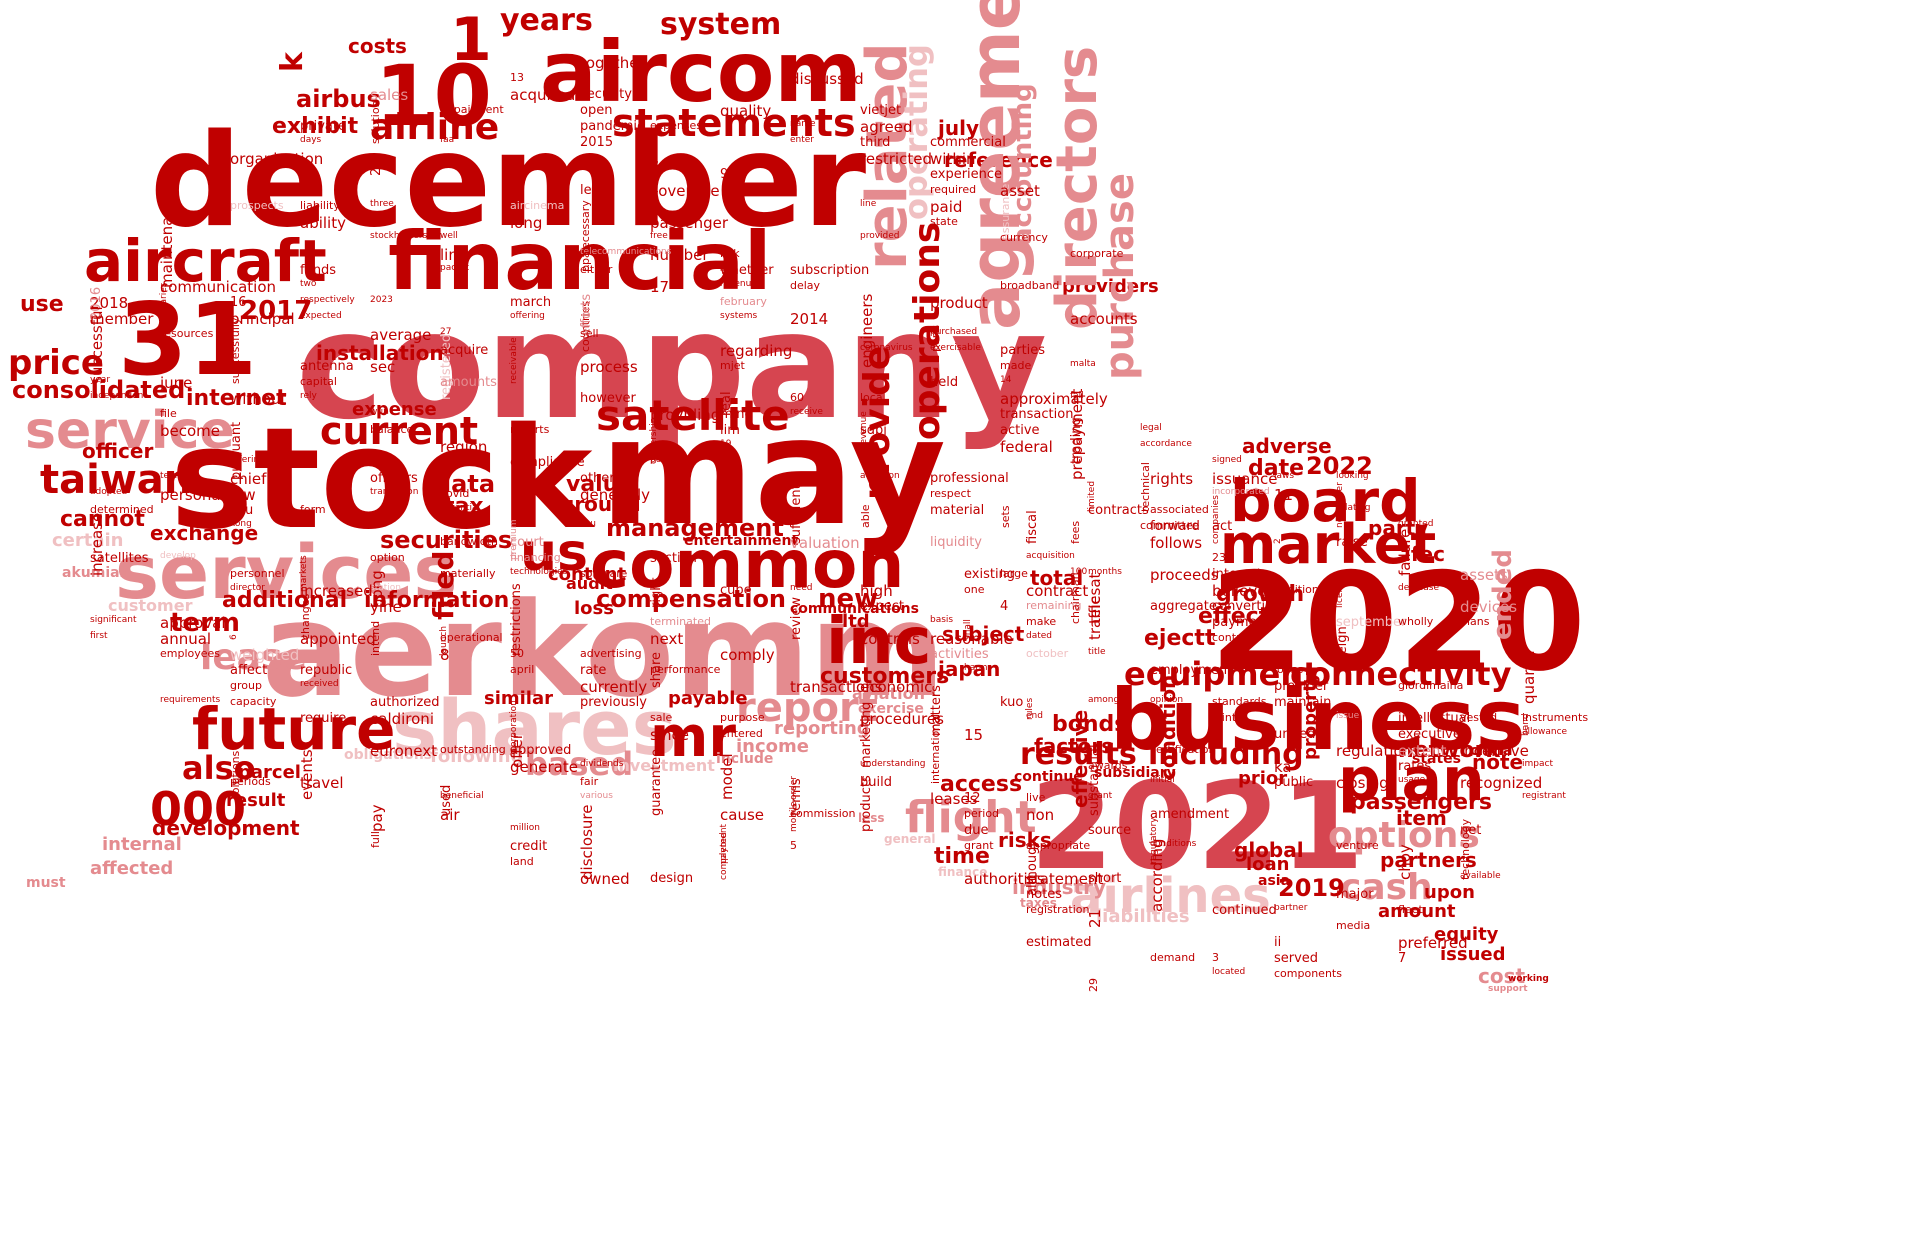 Image resolution: width=1920 pixels, height=1236 pixels. Describe the element at coordinates (1449, 892) in the screenshot. I see `word-upon: upon` at that location.